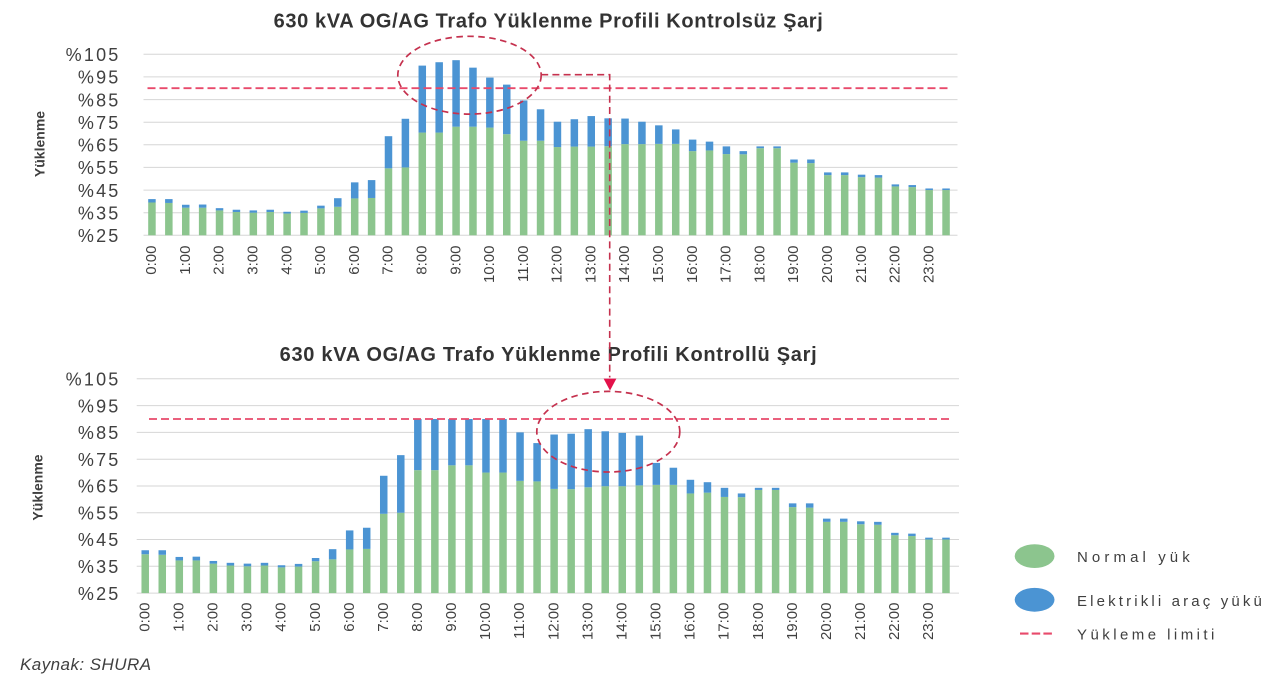 This screenshot has width=1280, height=680. I want to click on svg-text: Yükleme limiti, so click(1147, 635).